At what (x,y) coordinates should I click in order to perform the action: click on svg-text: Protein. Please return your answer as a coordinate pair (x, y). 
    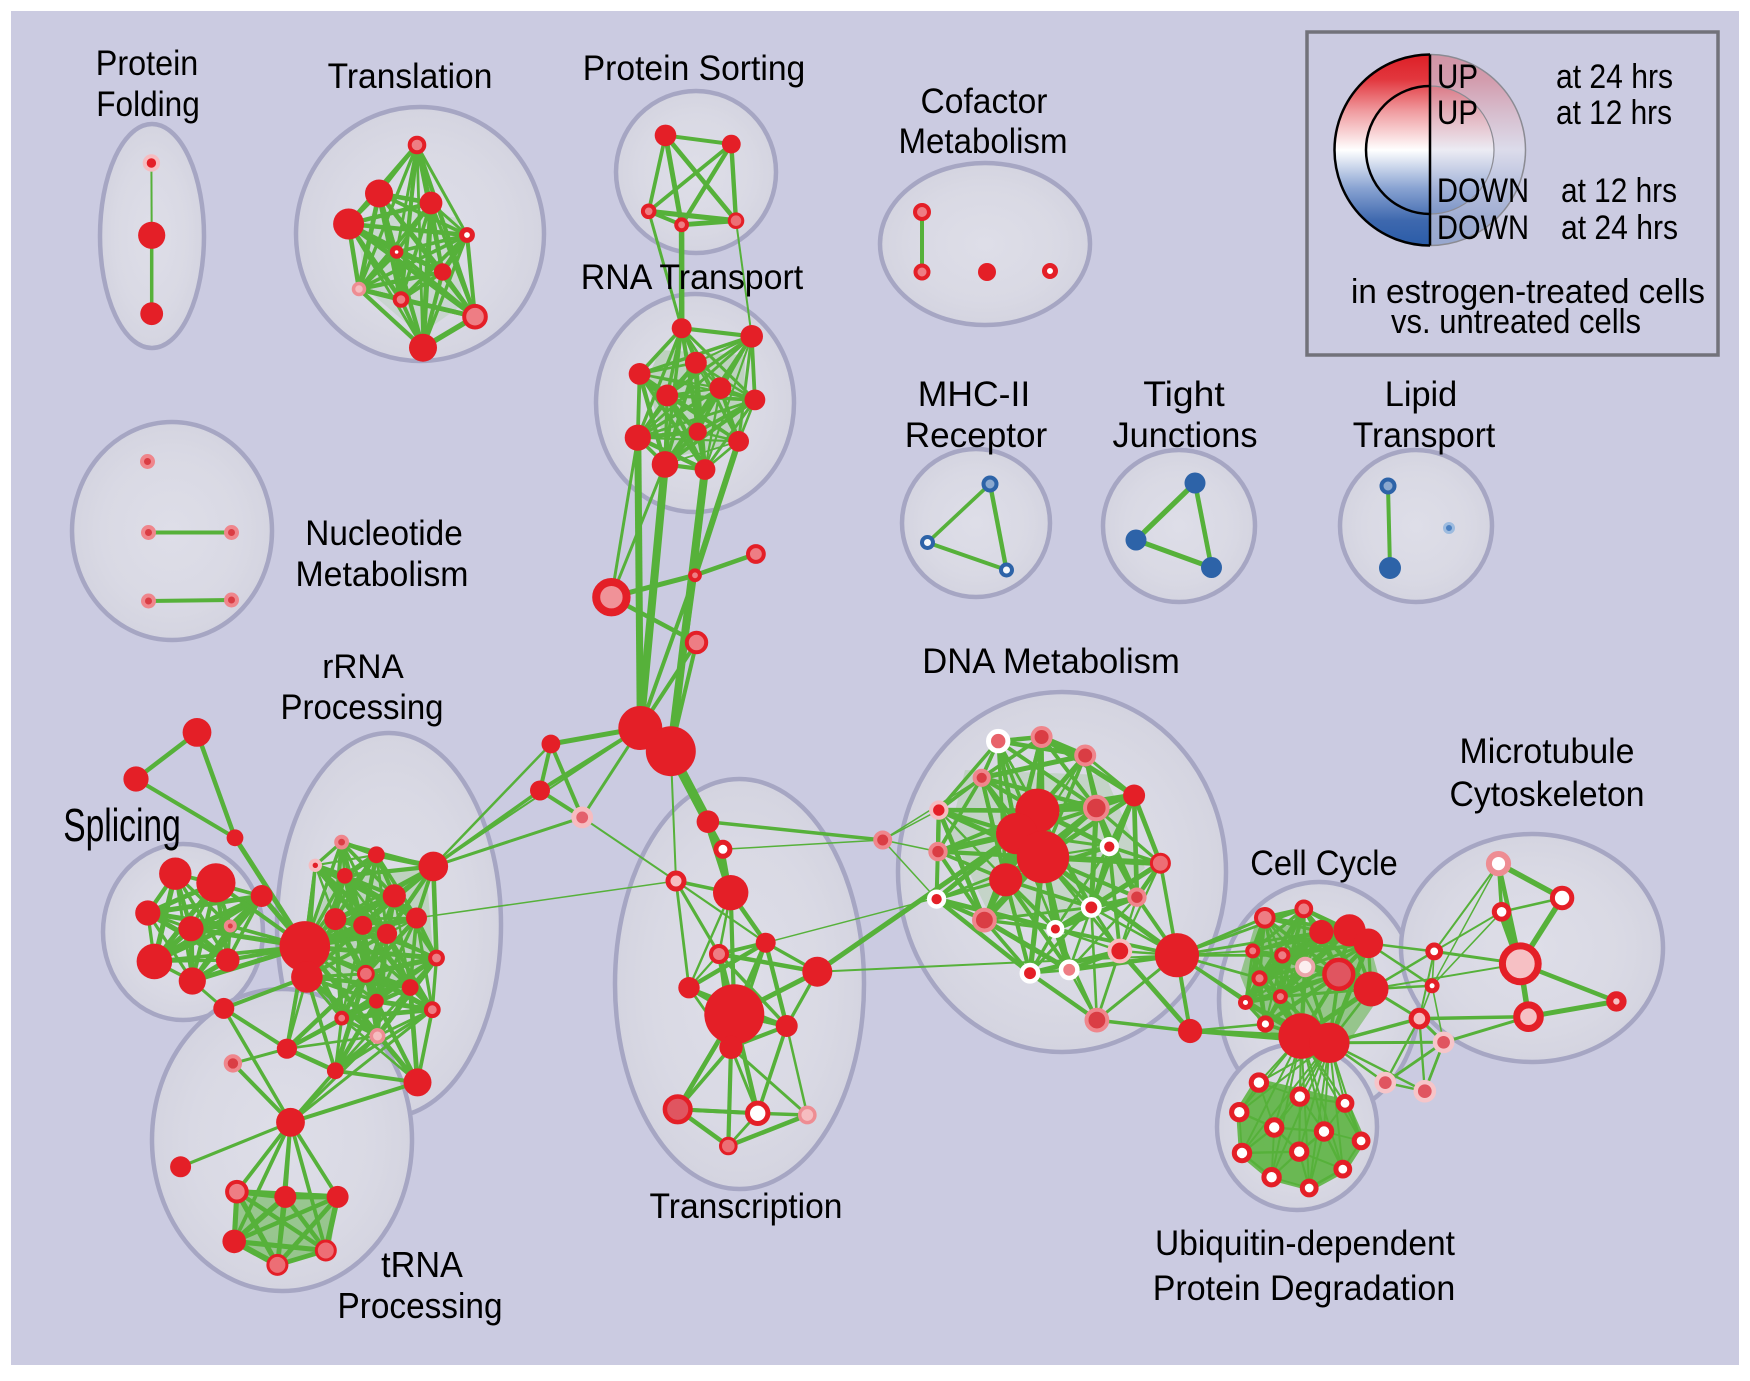
    Looking at the image, I should click on (147, 63).